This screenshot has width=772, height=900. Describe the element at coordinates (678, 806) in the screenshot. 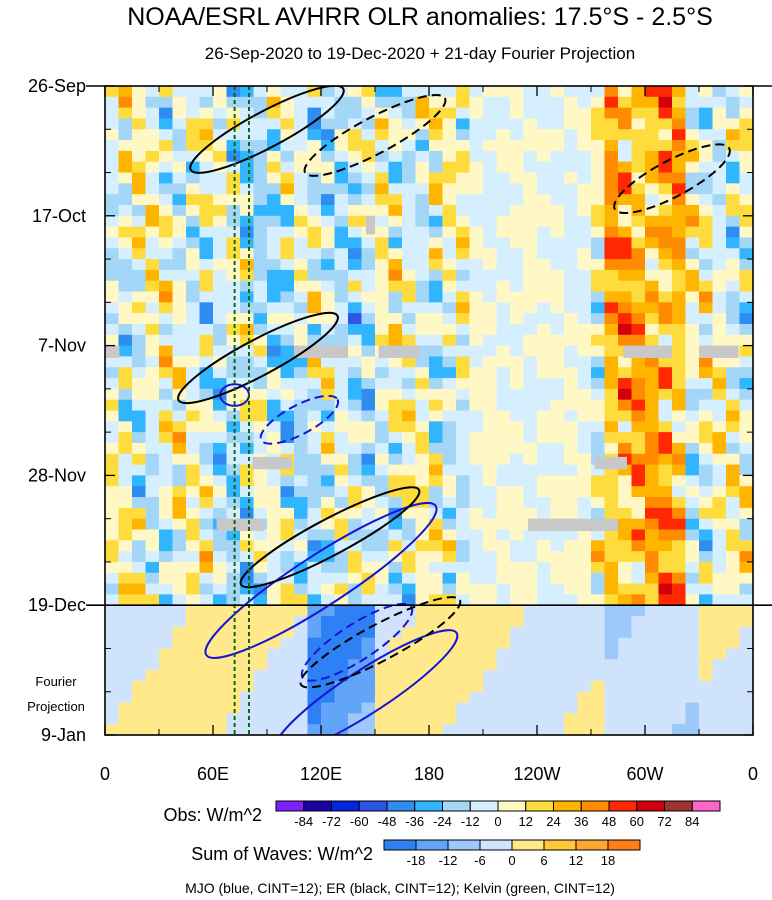

I see `colorbar-swatch` at that location.